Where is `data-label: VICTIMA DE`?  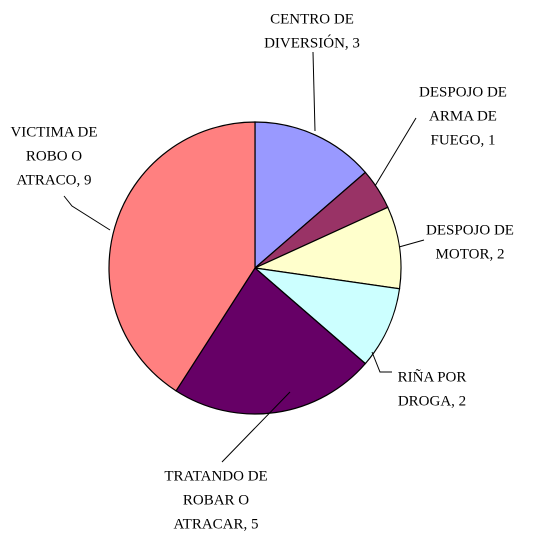
data-label: VICTIMA DE is located at coordinates (53, 132).